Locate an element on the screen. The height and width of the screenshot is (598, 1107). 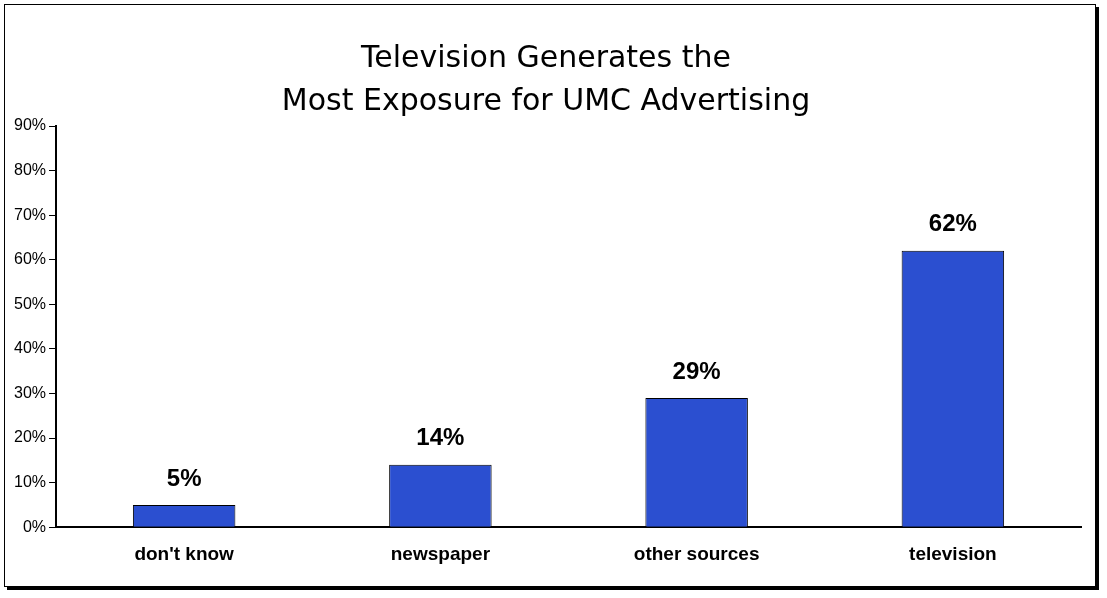
y-tick-label: 50% is located at coordinates (30, 303).